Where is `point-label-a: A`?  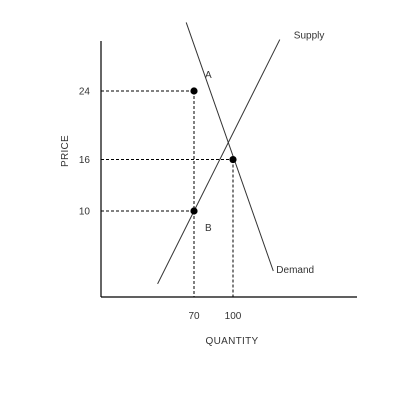 point-label-a: A is located at coordinates (208, 75).